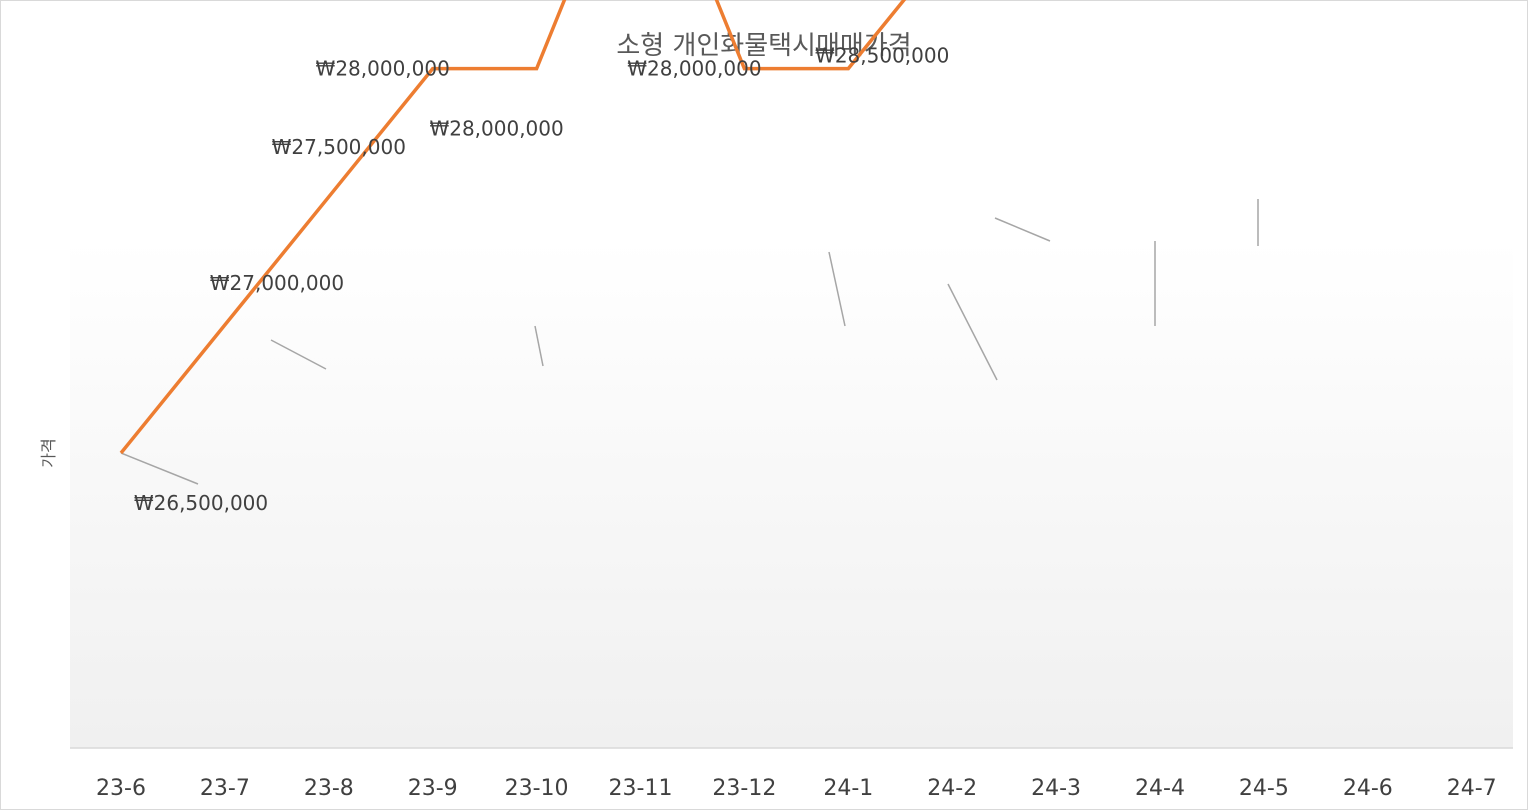  Describe the element at coordinates (641, 788) in the screenshot. I see `x-tick-label: 23-11` at that location.